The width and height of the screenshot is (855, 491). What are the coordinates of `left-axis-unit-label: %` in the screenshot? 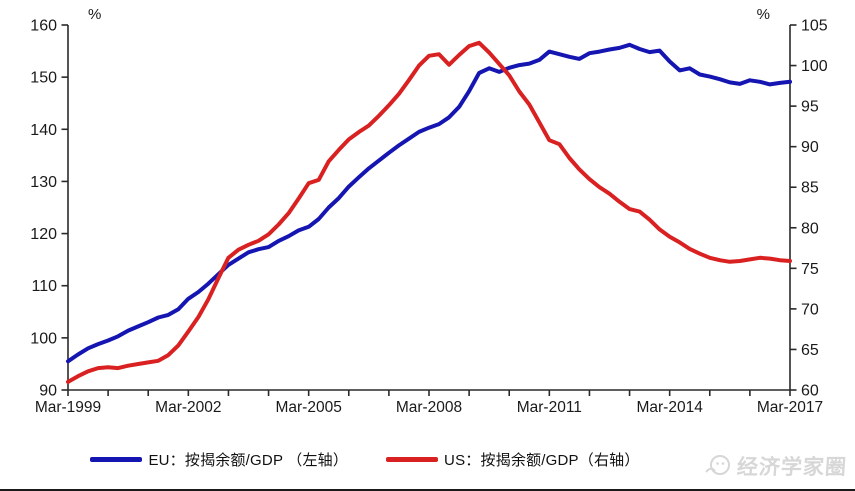 It's located at (94, 14).